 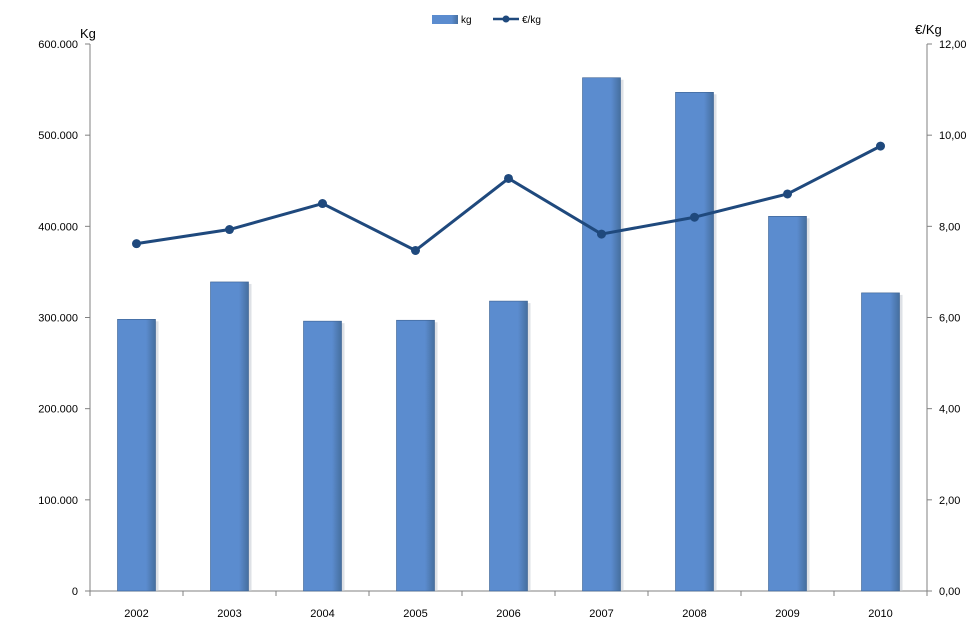 What do you see at coordinates (953, 45) in the screenshot?
I see `y-right-tick-label: 12,00` at bounding box center [953, 45].